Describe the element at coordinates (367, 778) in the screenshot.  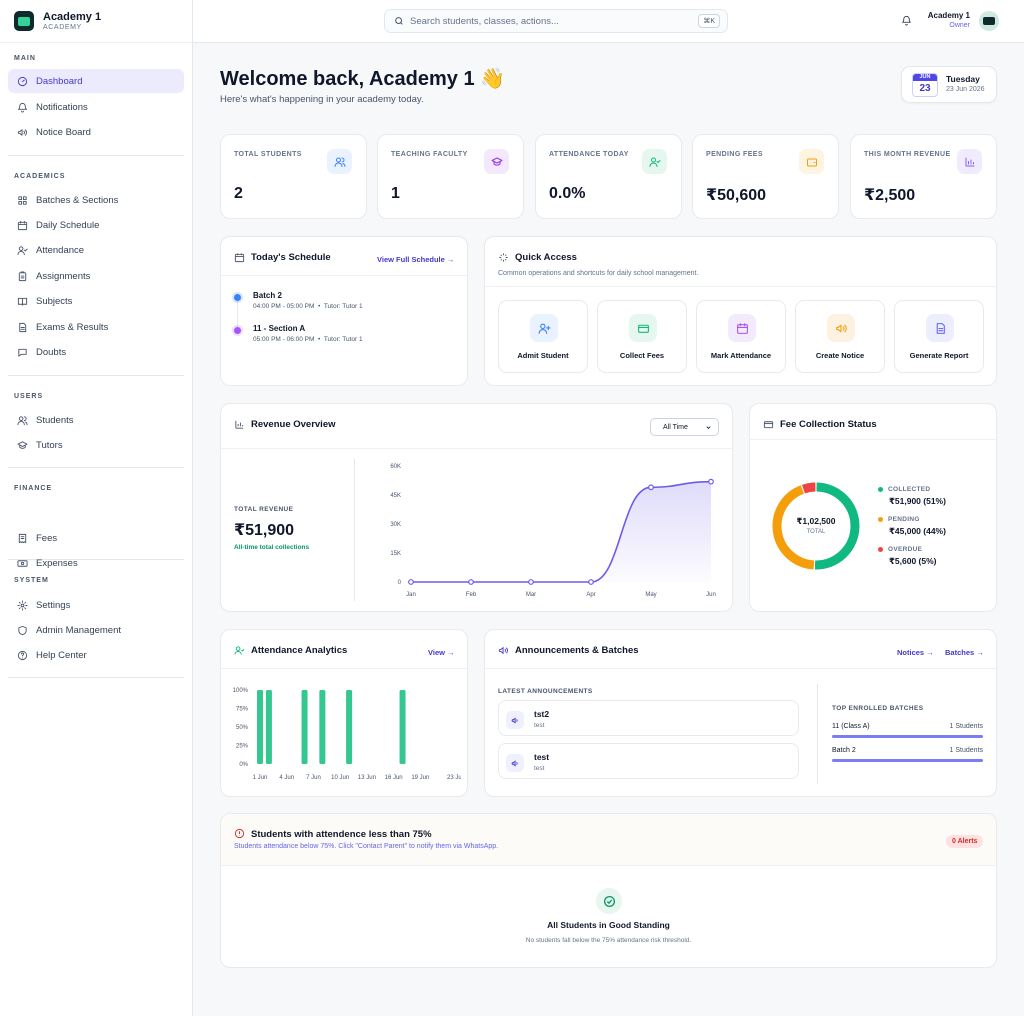
I see `attendance-x-tick: 13 Jun` at that location.